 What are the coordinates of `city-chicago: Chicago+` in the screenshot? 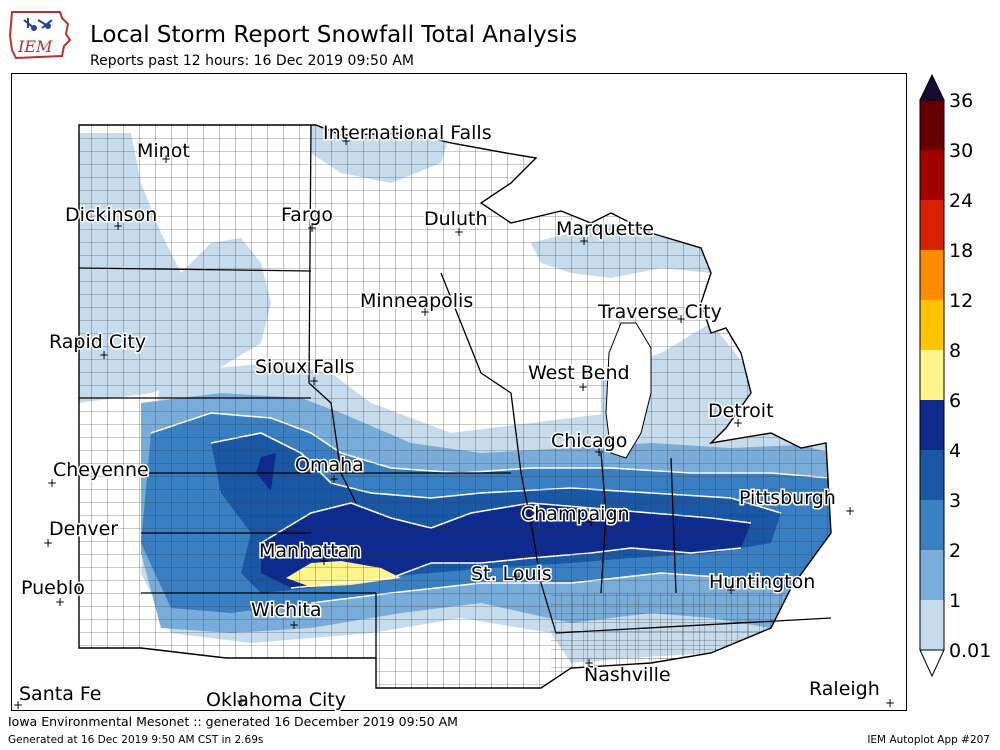 It's located at (589, 444).